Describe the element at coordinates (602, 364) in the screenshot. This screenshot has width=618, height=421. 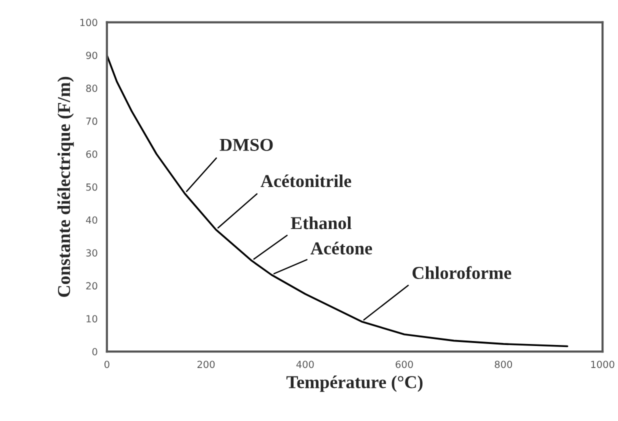
I see `x-tick-label: 1000` at that location.